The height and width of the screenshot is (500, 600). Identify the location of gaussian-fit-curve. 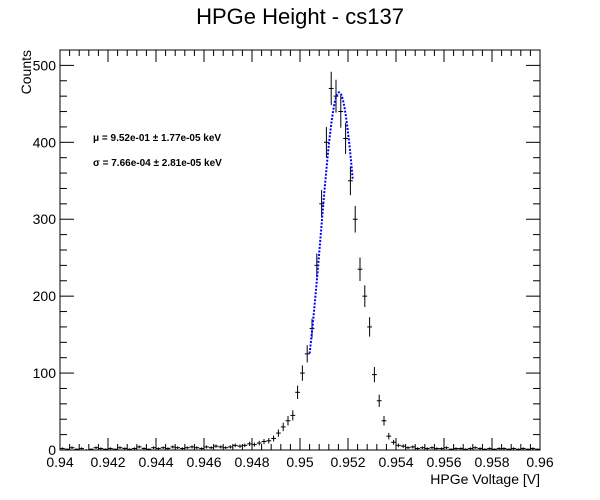
(331, 222).